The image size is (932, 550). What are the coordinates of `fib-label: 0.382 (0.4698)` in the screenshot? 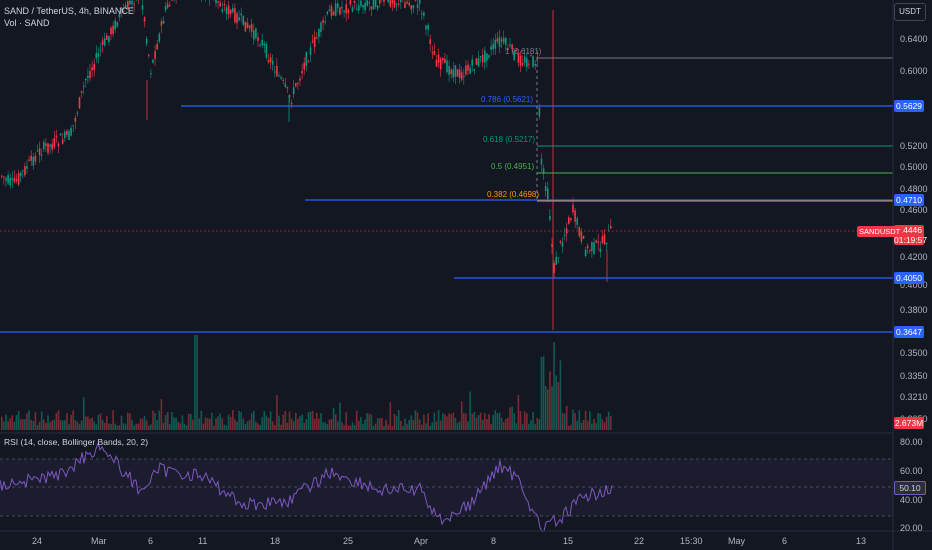 It's located at (513, 194).